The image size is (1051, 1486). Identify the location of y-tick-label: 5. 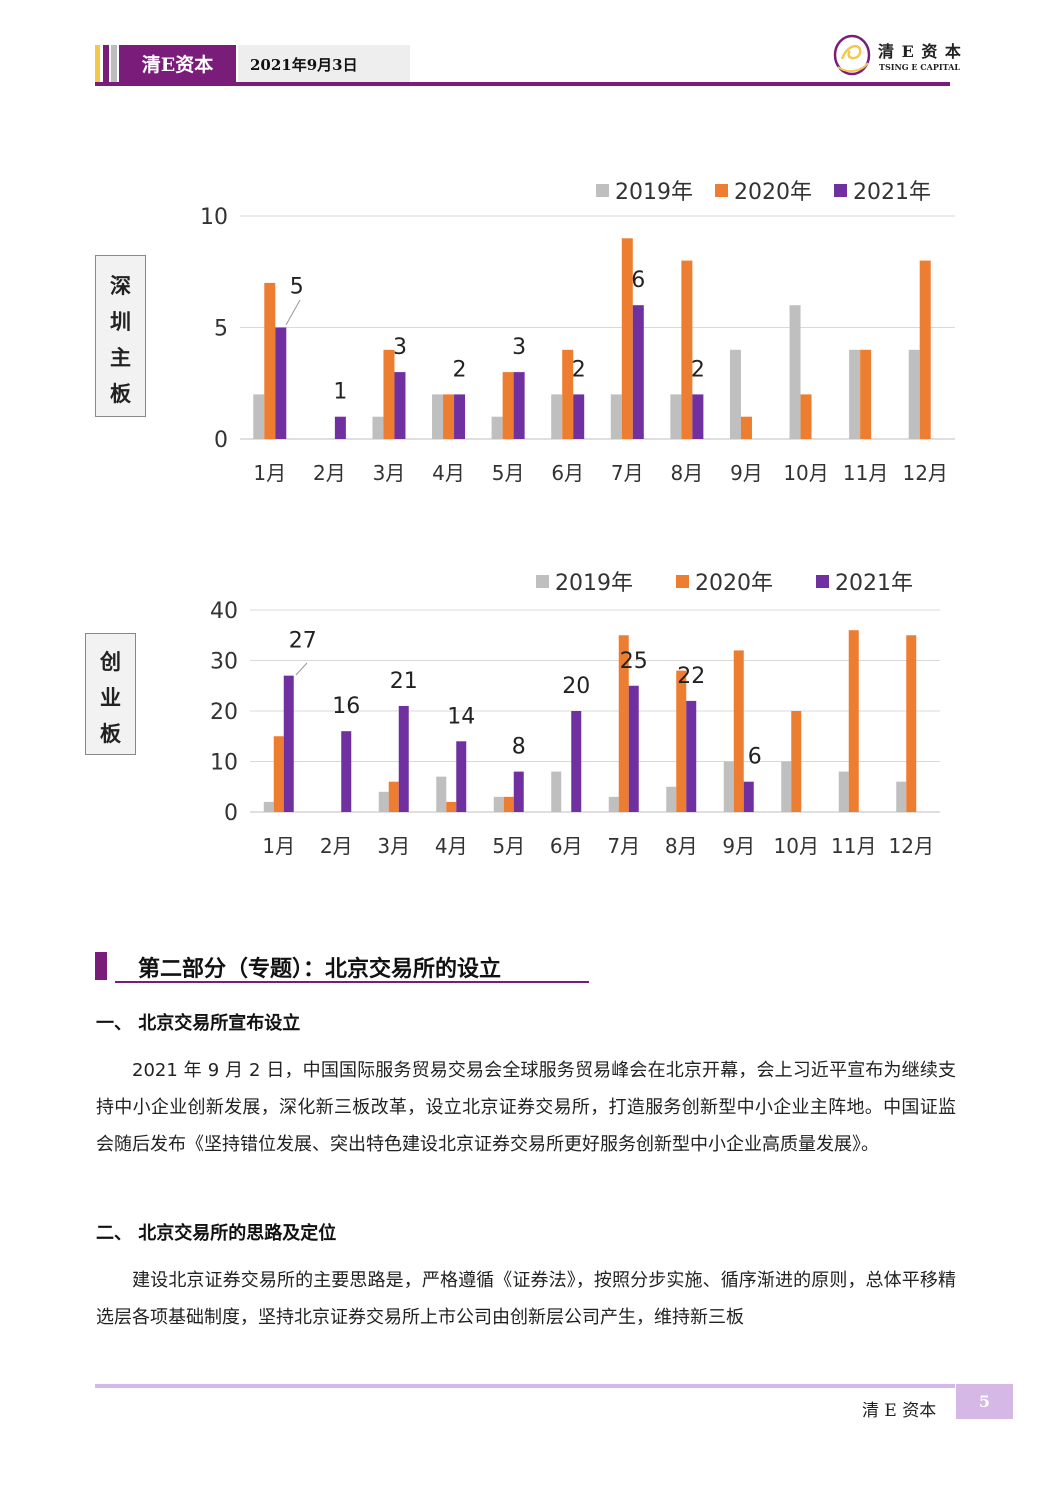
(221, 329).